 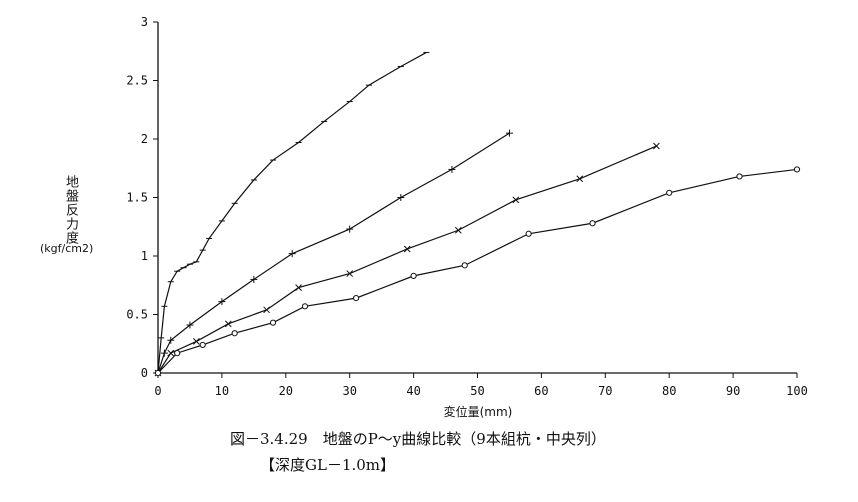 I want to click on figure-caption: 図－3.4.29 地盤のP～y曲線比較（9本組杭・中央列）, so click(x=418, y=439).